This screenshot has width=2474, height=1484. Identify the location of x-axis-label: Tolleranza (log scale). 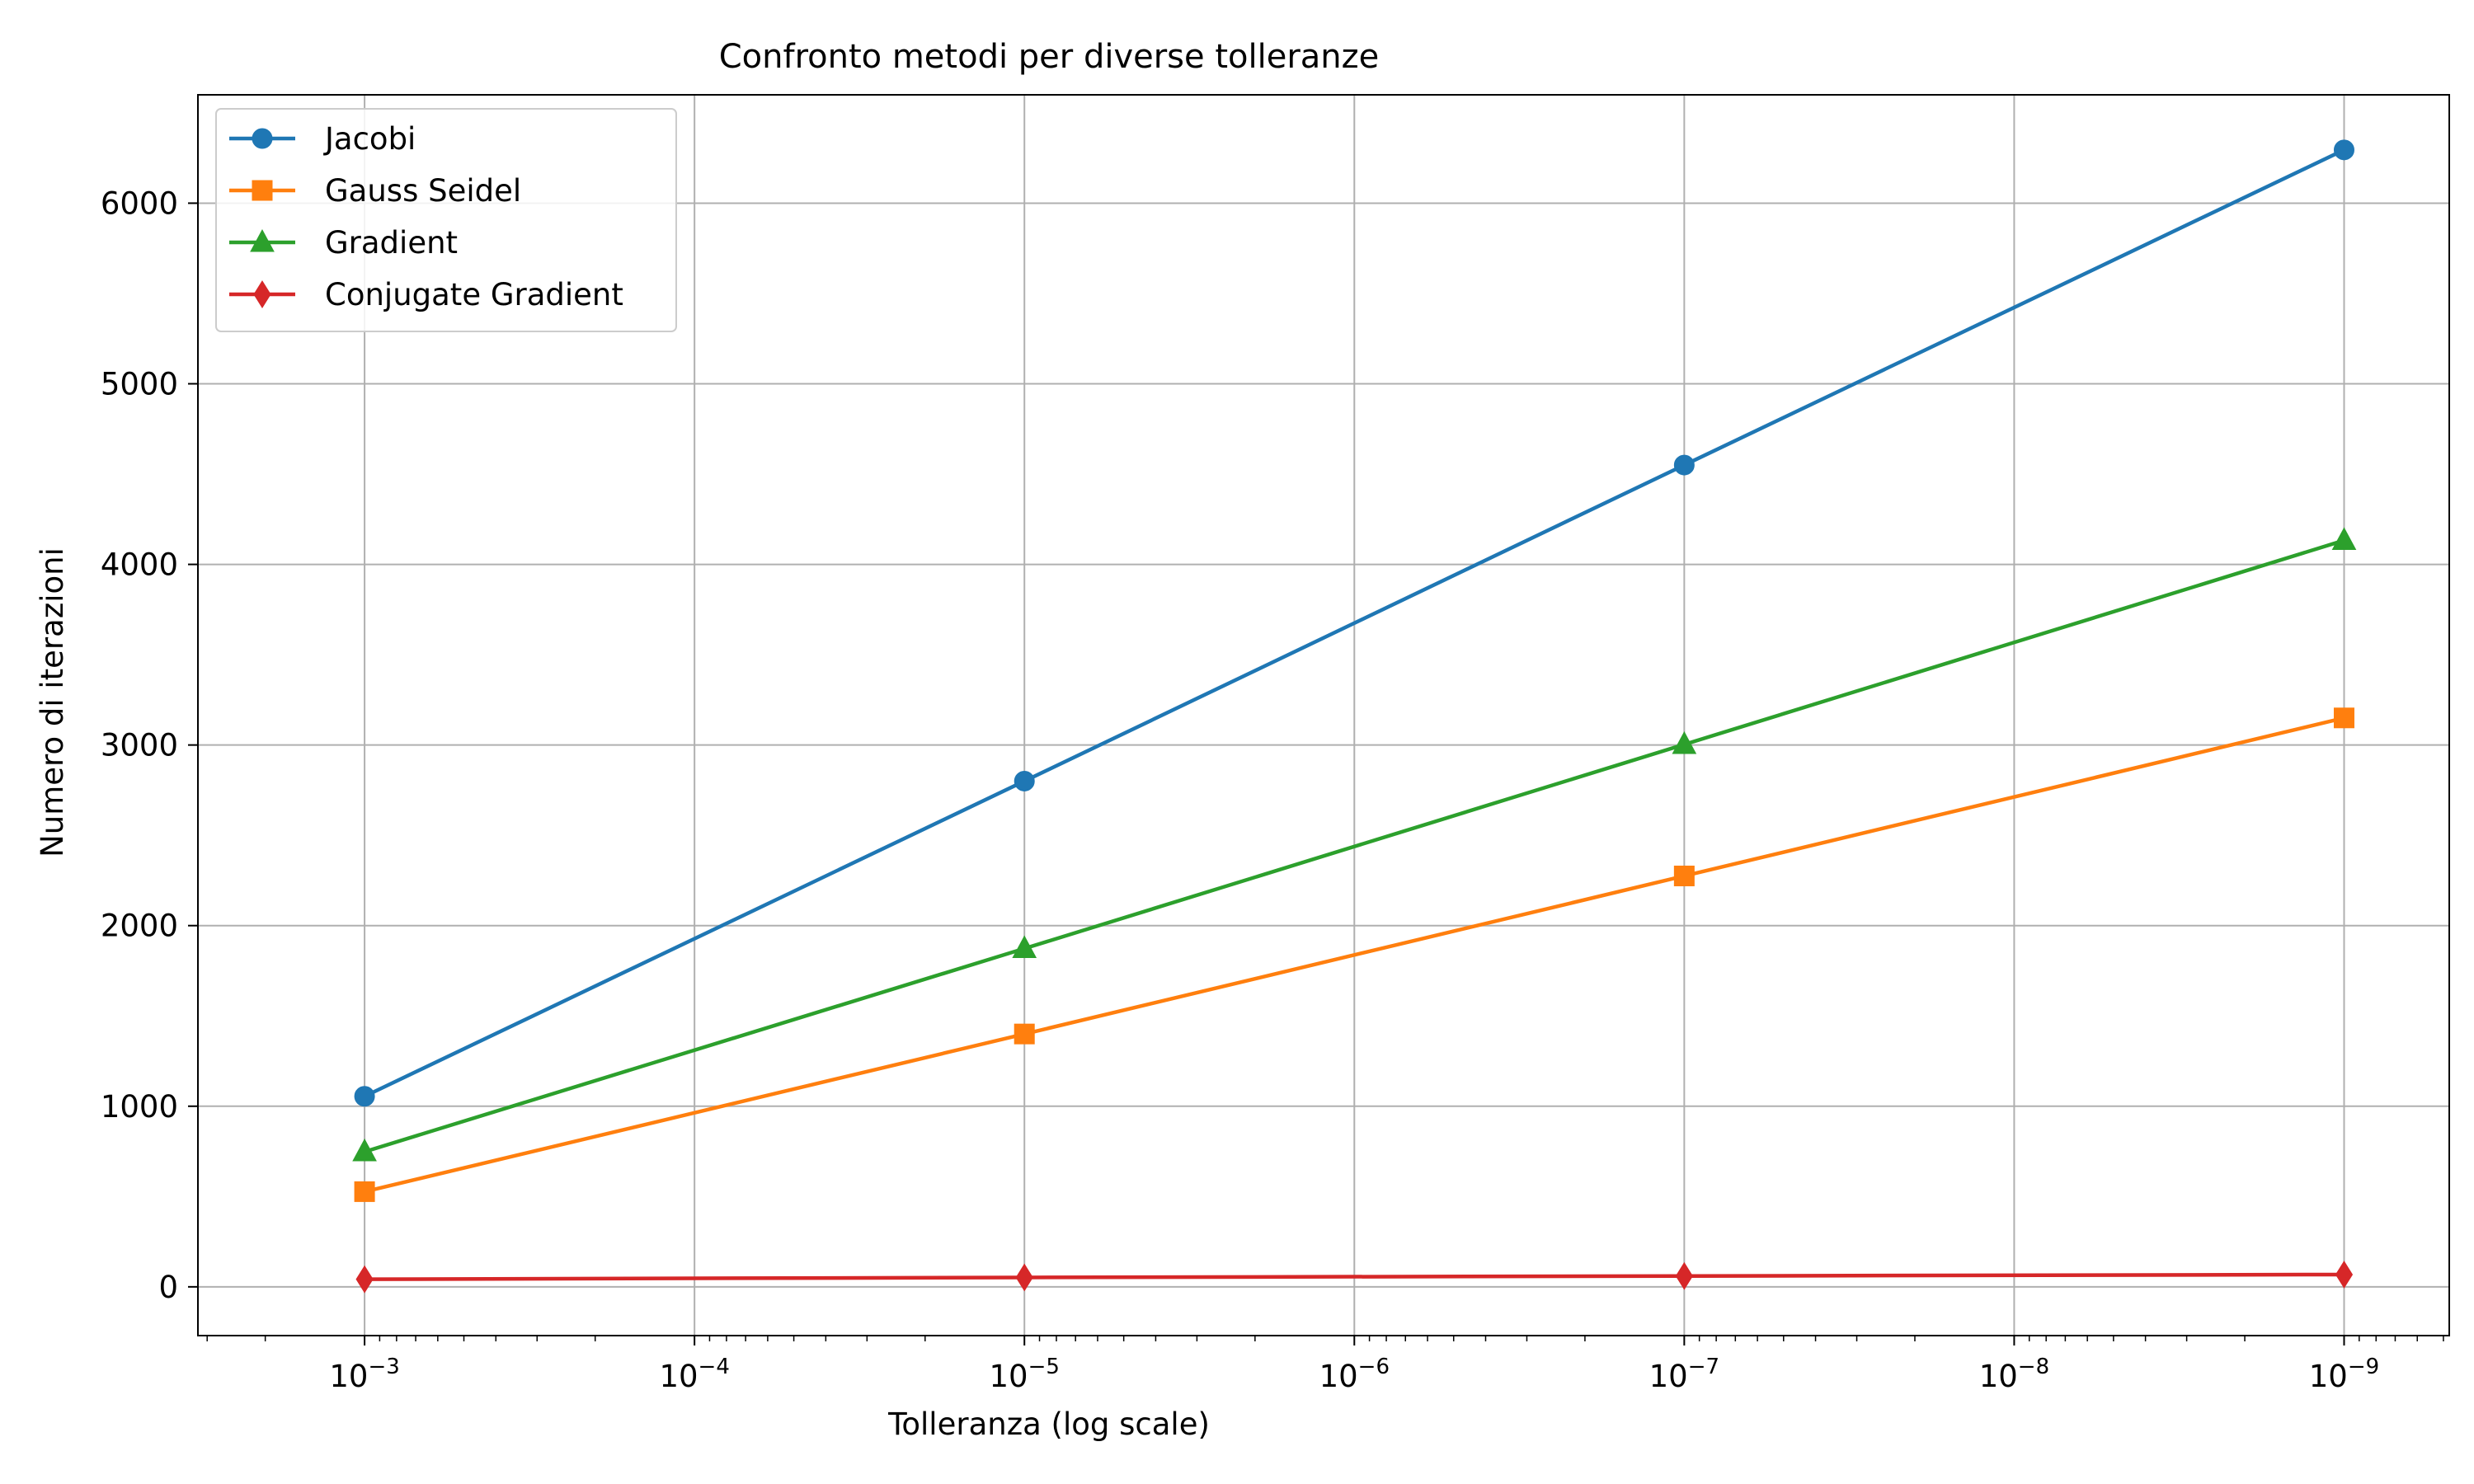
(1048, 1424).